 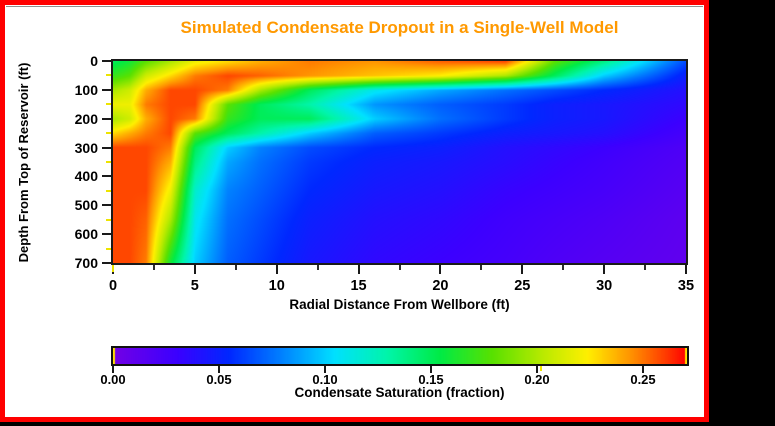 What do you see at coordinates (537, 379) in the screenshot?
I see `colorbar-tick-label: 0.20` at bounding box center [537, 379].